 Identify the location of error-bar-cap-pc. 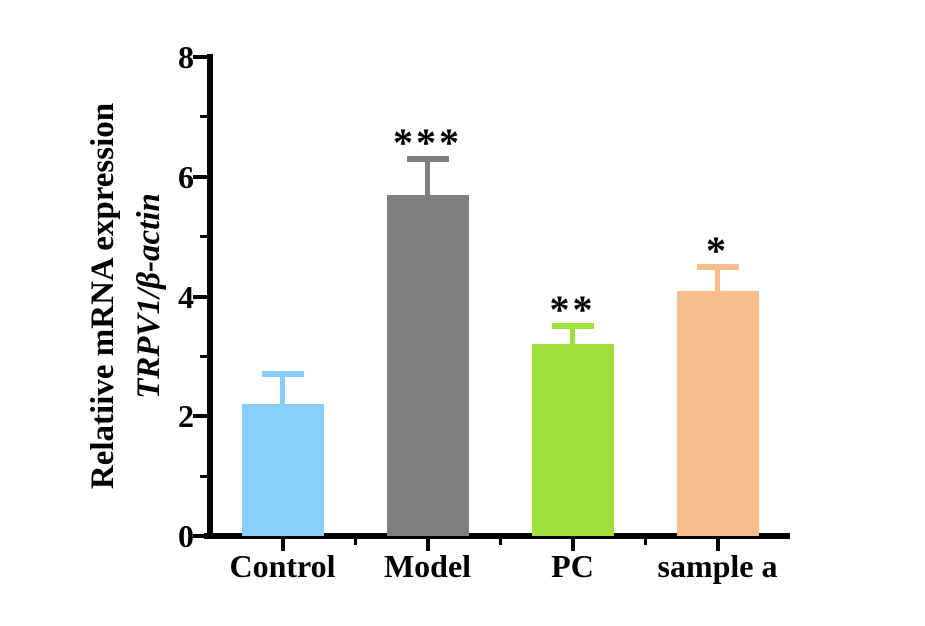
(572, 326).